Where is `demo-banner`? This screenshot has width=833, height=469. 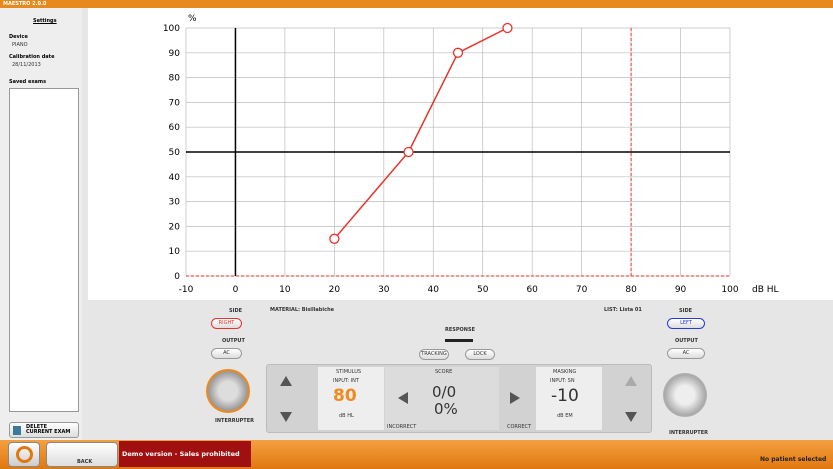 demo-banner is located at coordinates (185, 454).